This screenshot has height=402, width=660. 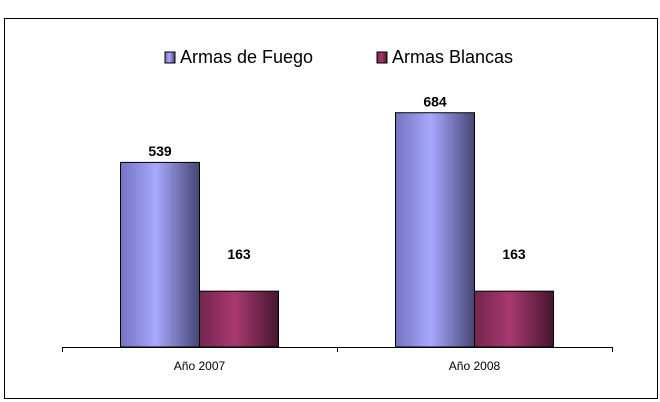 I want to click on legend-label: Armas Blancas, so click(x=452, y=57).